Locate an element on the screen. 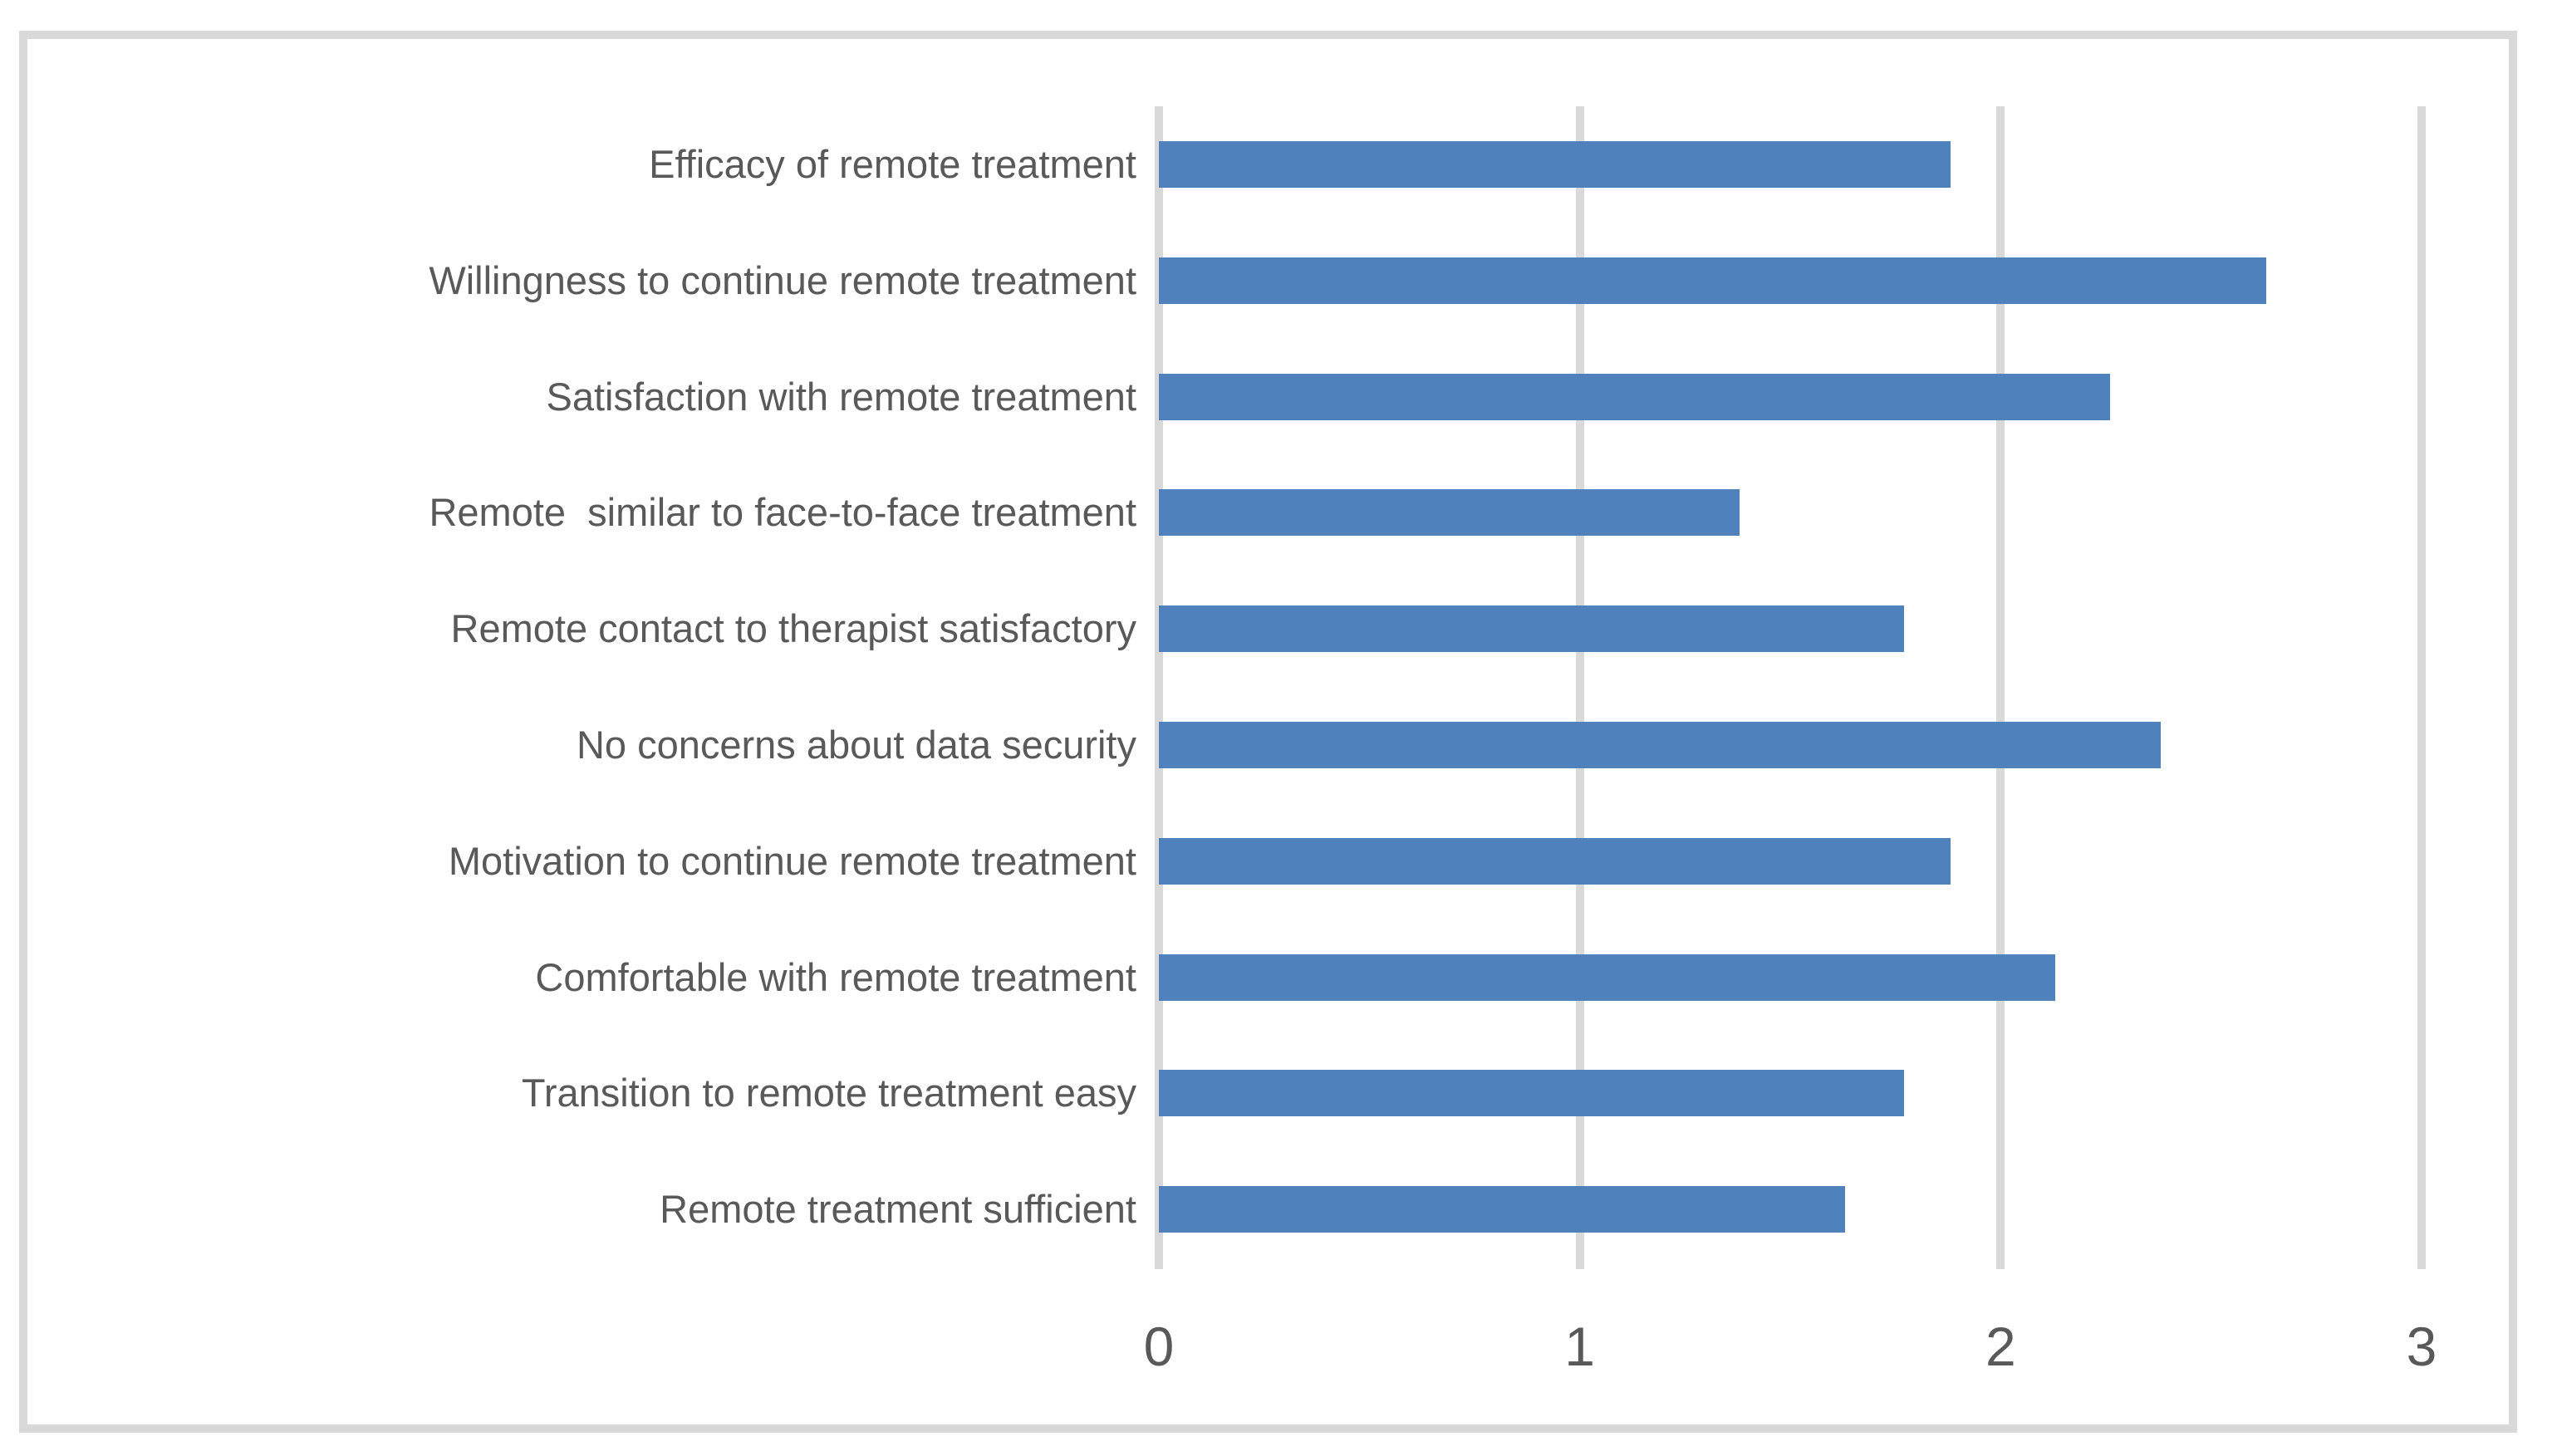 Image resolution: width=2552 pixels, height=1456 pixels. x-tick-label: 3 is located at coordinates (2421, 1346).